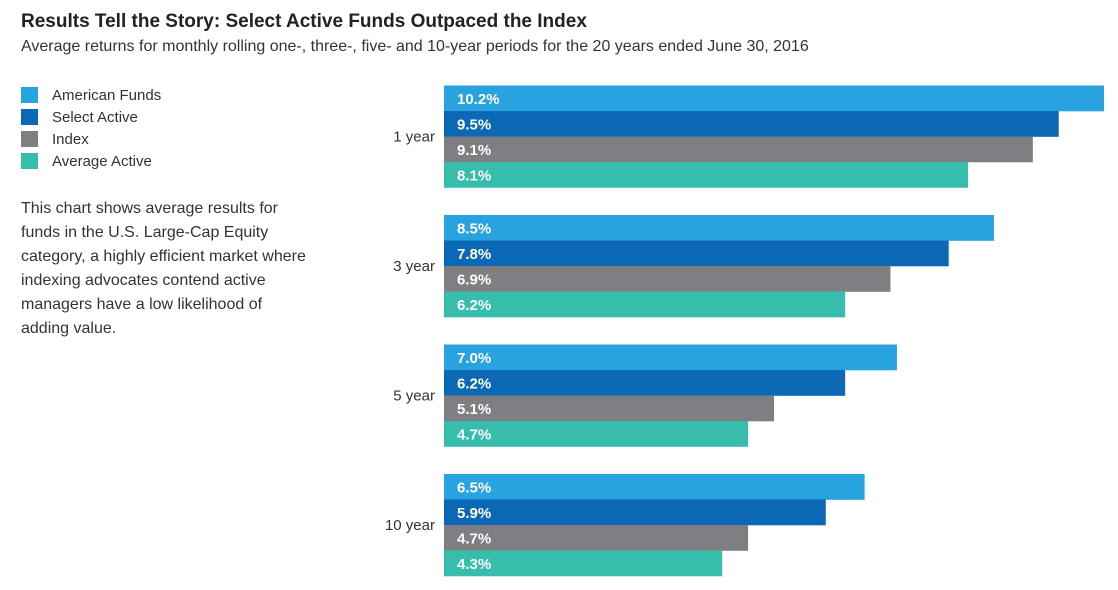  Describe the element at coordinates (474, 383) in the screenshot. I see `bar-label-select-active-5-year: 6.2%` at that location.